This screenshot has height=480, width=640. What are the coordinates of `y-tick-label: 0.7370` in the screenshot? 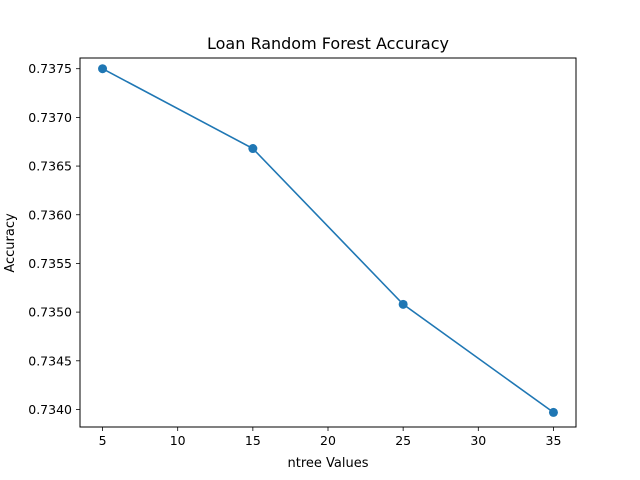 It's located at (50, 117).